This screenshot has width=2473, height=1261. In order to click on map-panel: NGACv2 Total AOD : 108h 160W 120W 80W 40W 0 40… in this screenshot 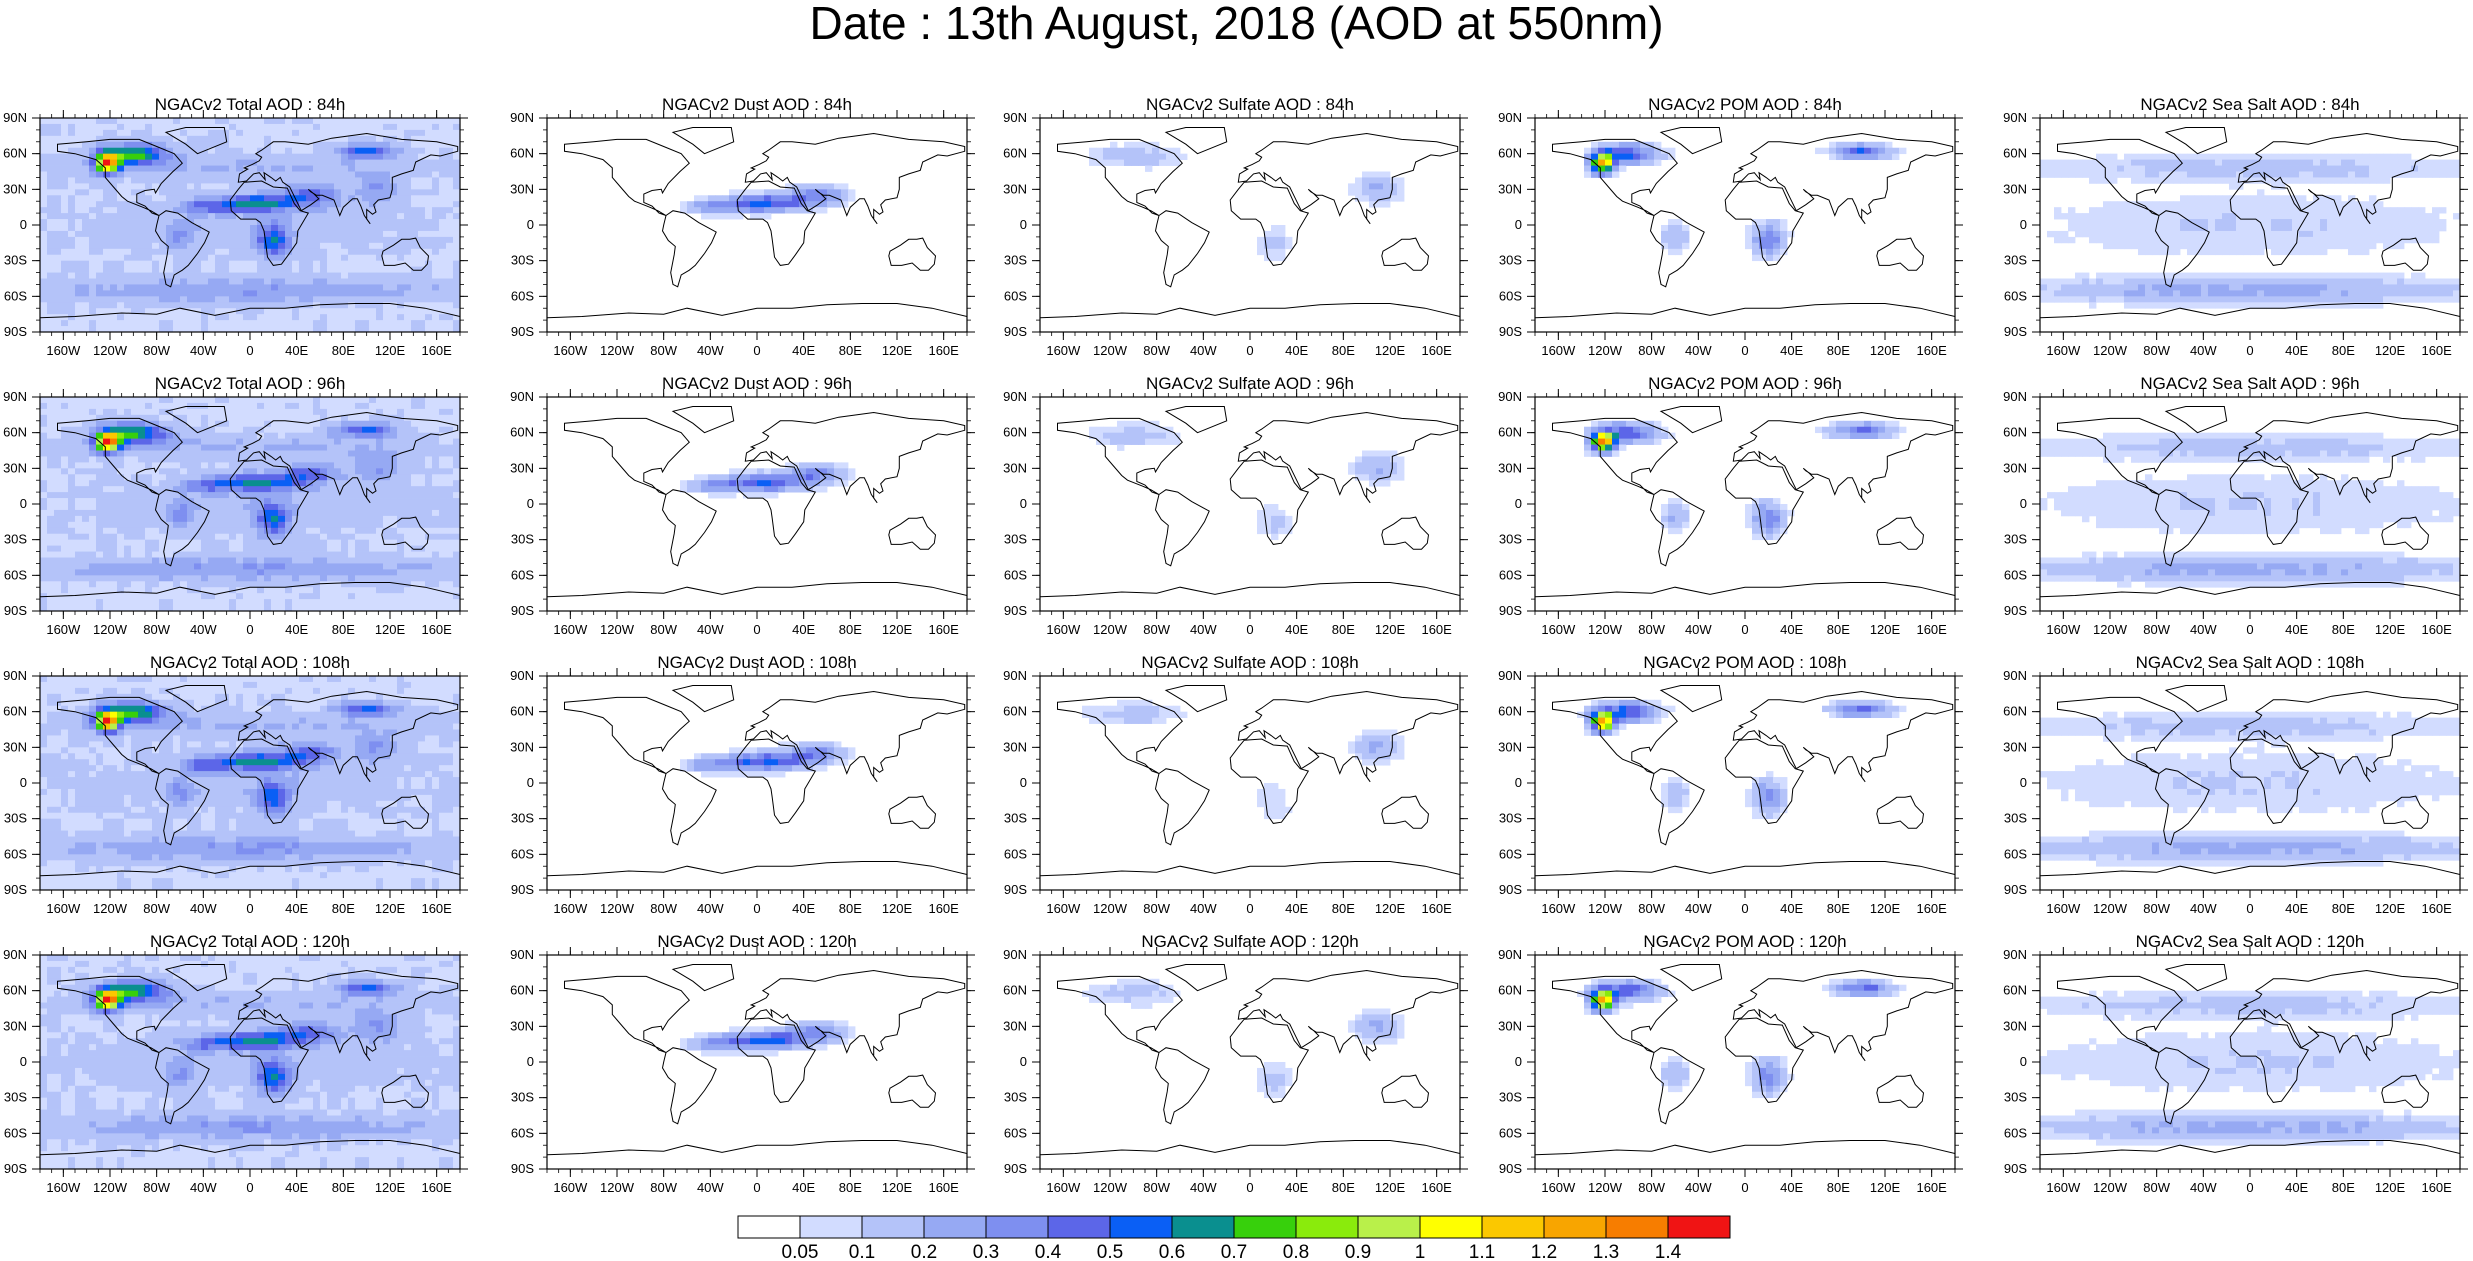, I will do `click(235, 784)`.